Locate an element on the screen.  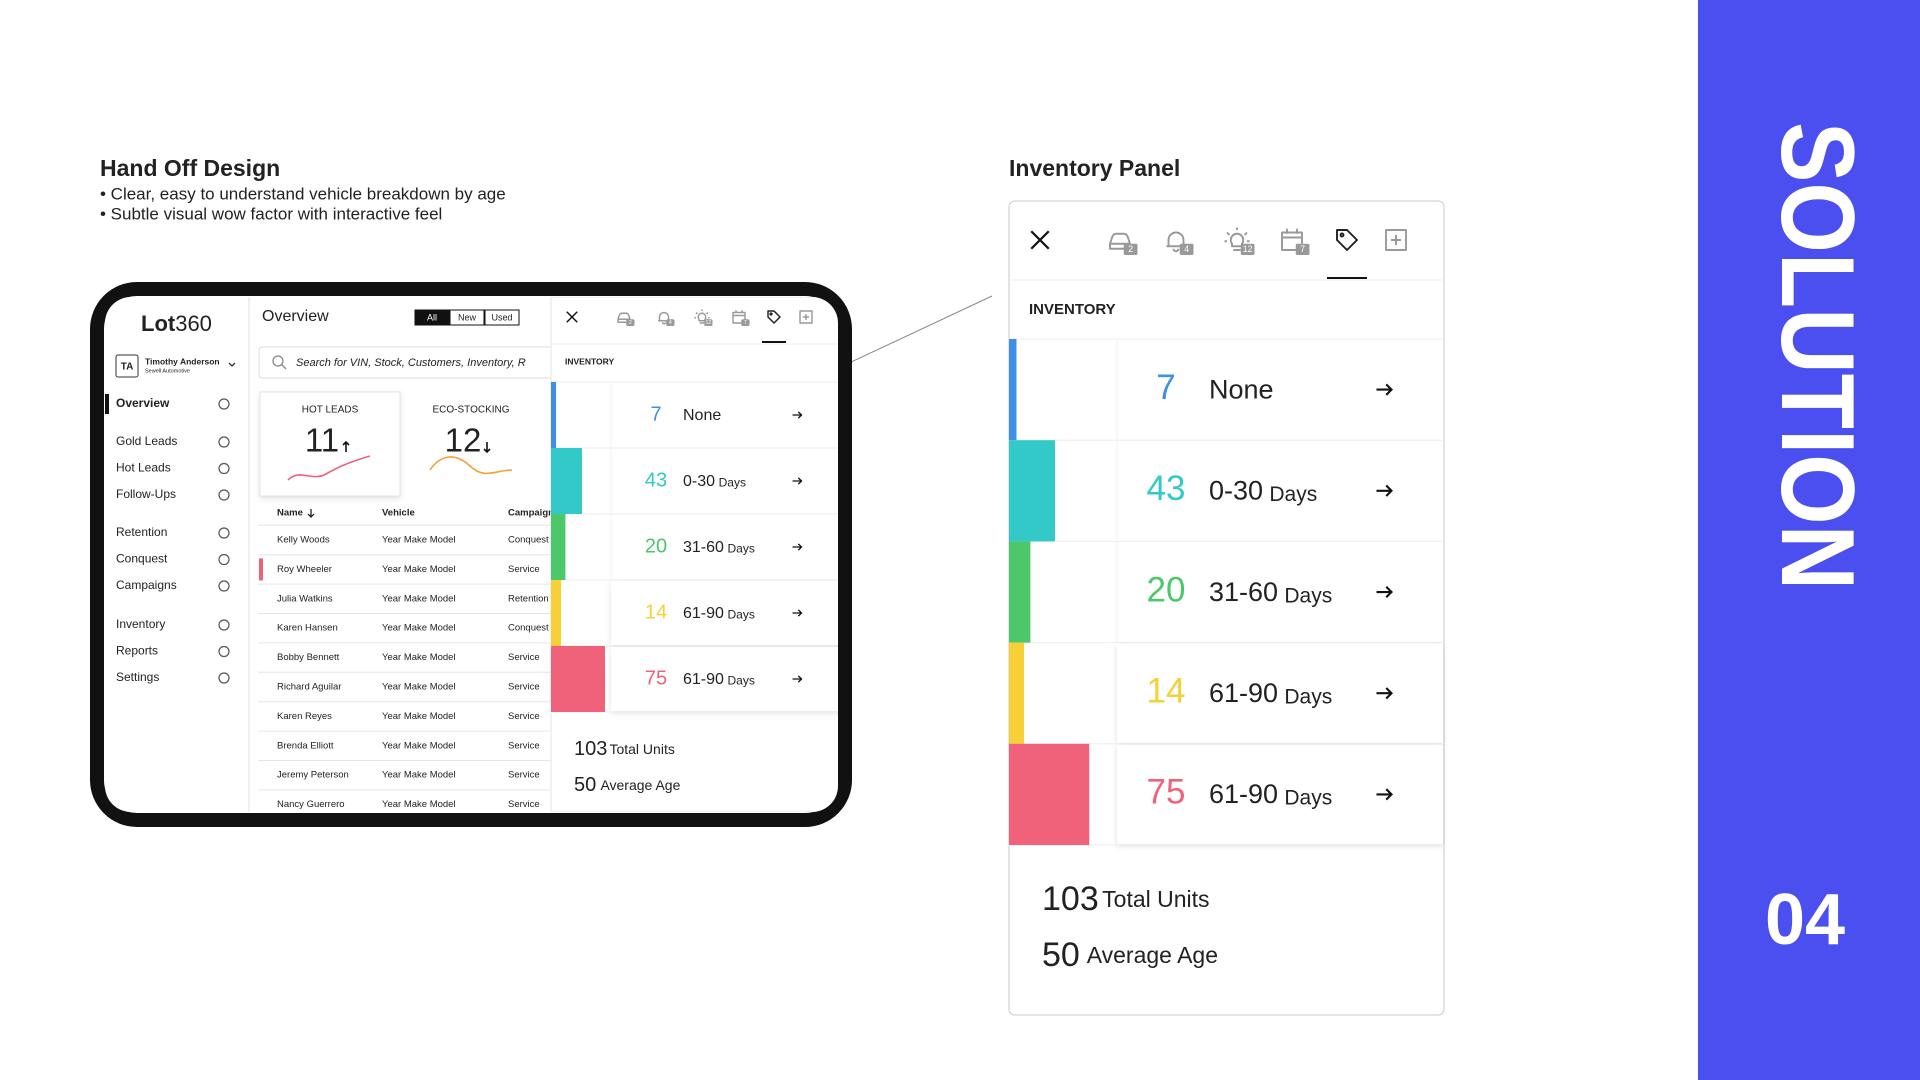
age-count: 43 is located at coordinates (1166, 488).